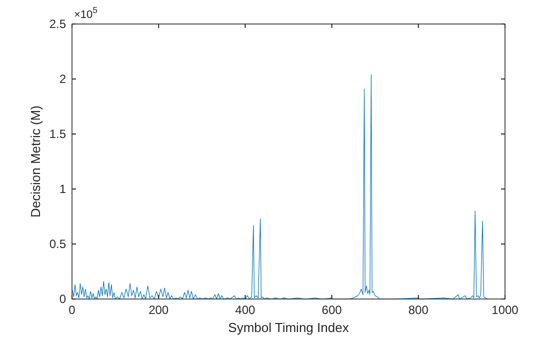 The image size is (560, 337). I want to click on x-tick-label: 200, so click(158, 310).